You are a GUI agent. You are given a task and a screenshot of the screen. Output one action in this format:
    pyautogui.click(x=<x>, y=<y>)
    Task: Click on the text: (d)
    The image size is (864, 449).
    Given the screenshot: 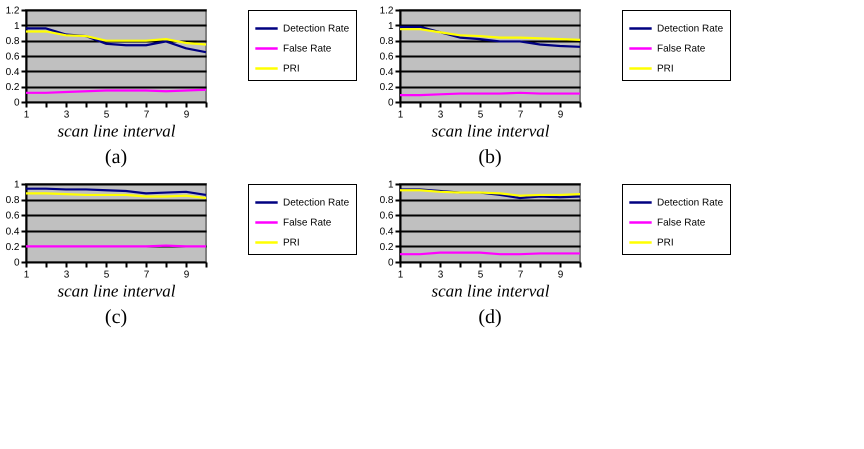 What is the action you would take?
    pyautogui.click(x=490, y=317)
    